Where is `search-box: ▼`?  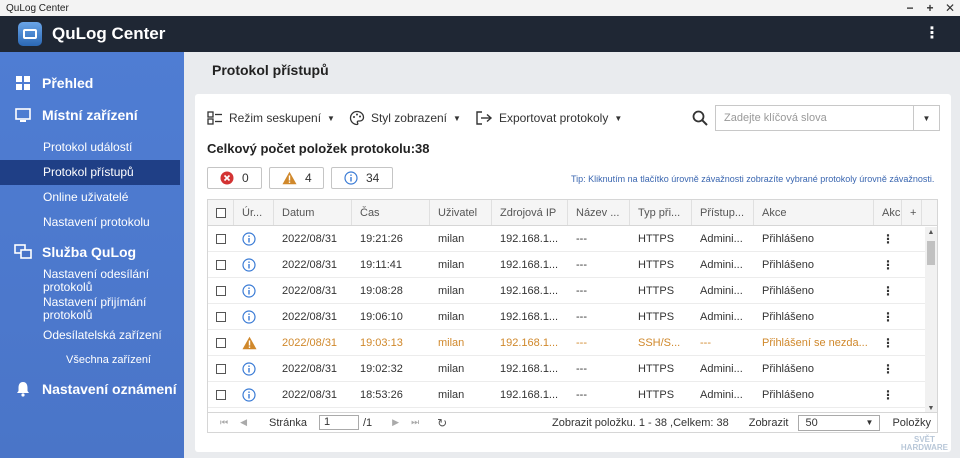 search-box: ▼ is located at coordinates (827, 118).